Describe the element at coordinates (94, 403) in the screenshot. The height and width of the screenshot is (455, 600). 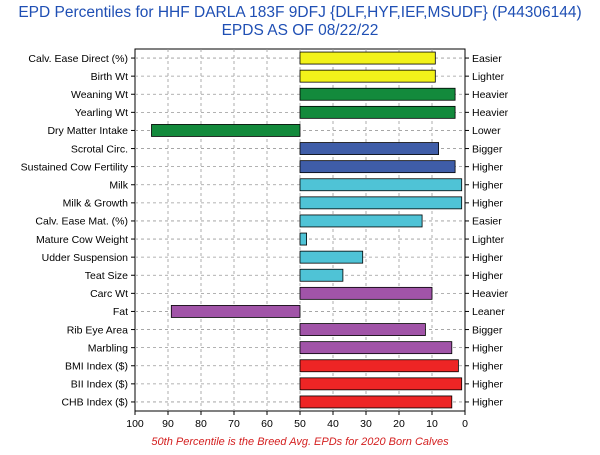
I see `category-label: CHB Index ($)` at that location.